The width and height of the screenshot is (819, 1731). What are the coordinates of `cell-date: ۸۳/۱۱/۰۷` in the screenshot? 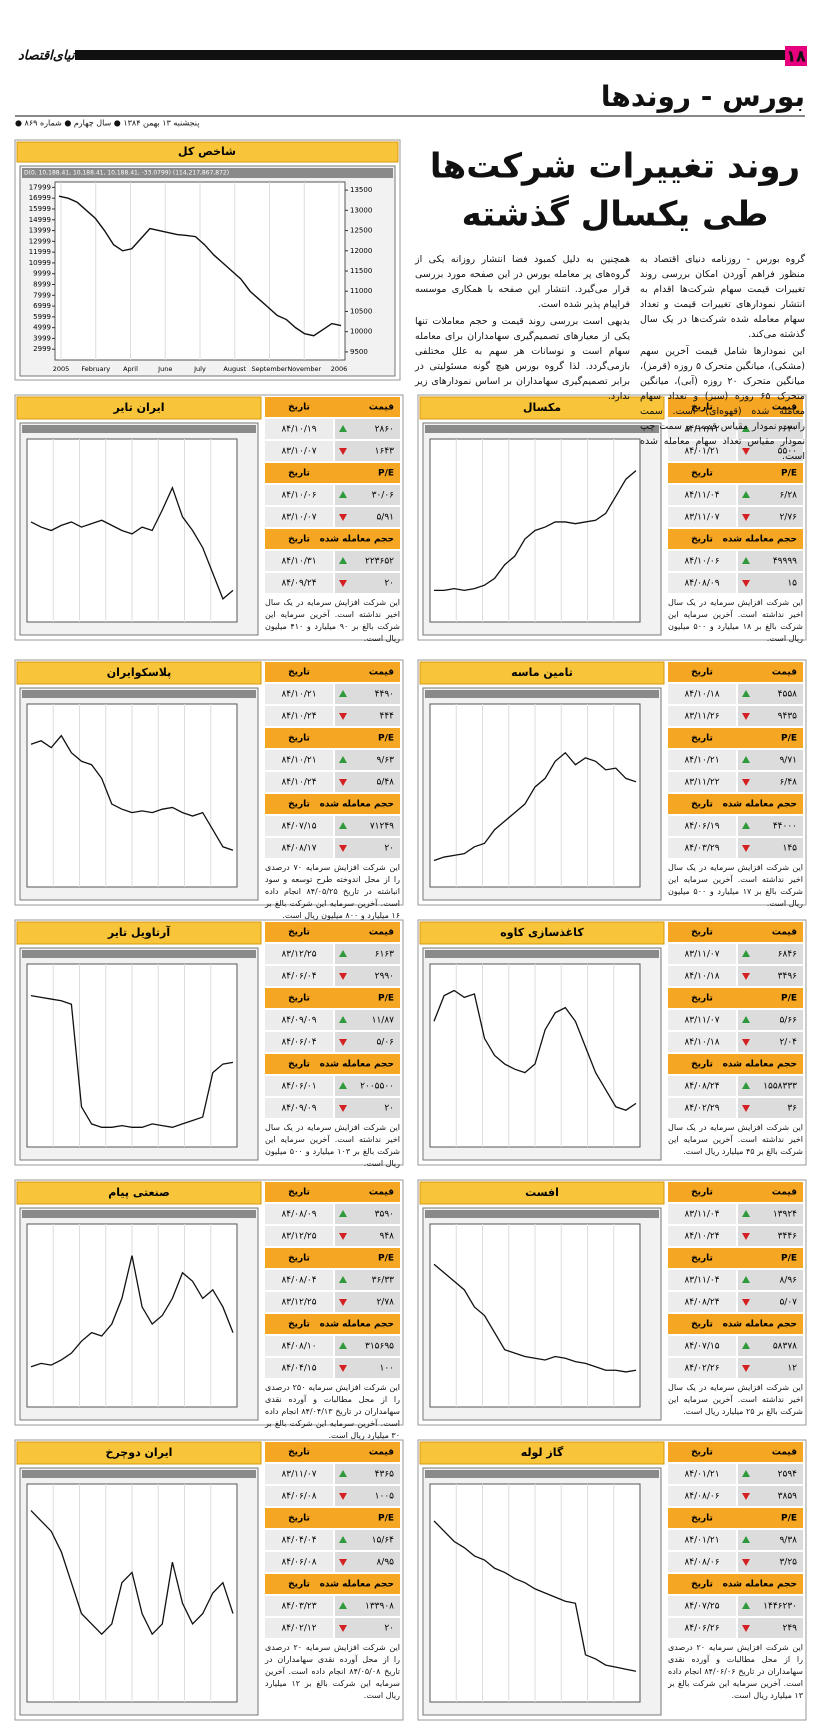 It's located at (701, 518).